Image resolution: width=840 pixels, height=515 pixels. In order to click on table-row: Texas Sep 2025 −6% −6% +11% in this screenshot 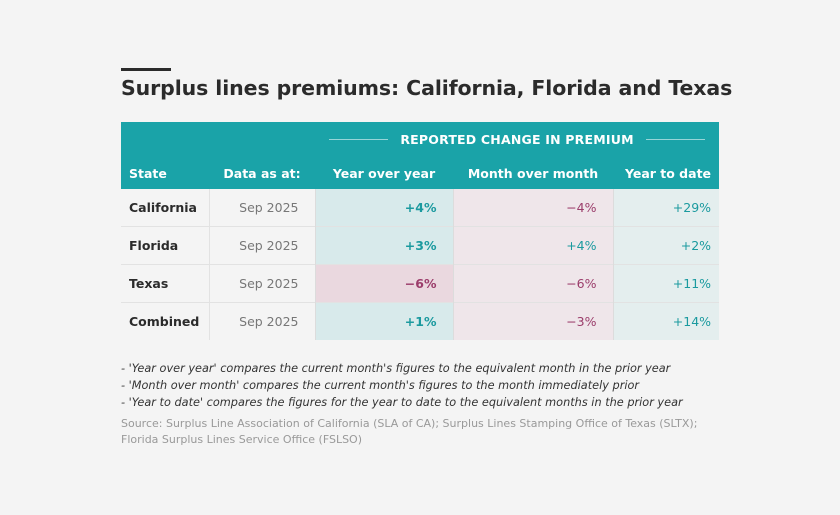, I will do `click(420, 283)`.